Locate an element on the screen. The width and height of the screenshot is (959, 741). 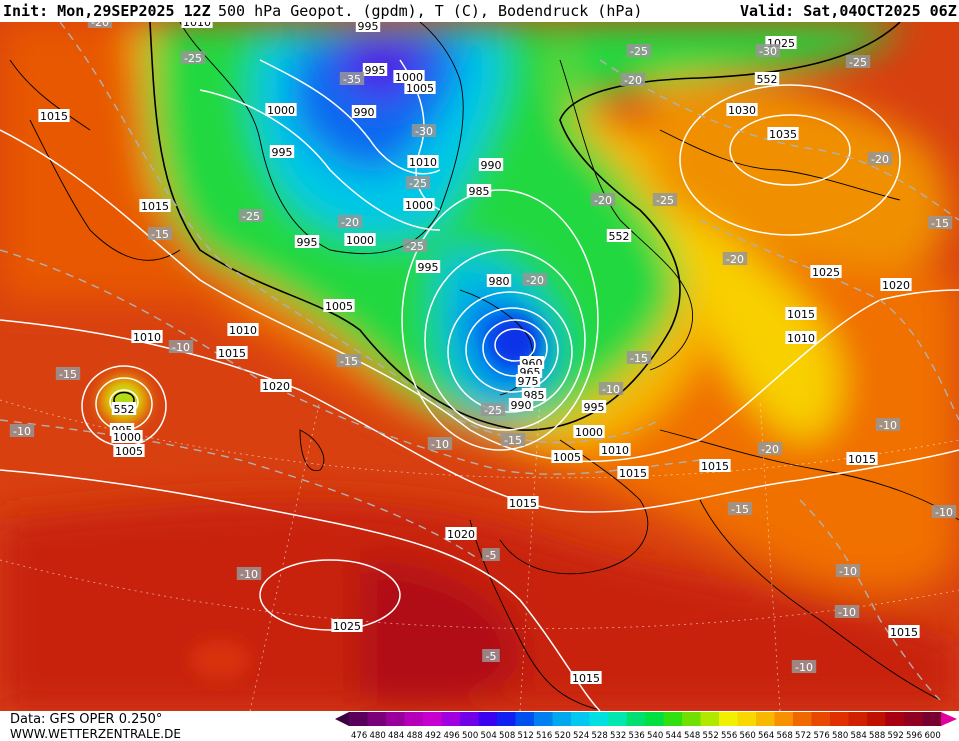
scale-label: 484 is located at coordinates (396, 735).